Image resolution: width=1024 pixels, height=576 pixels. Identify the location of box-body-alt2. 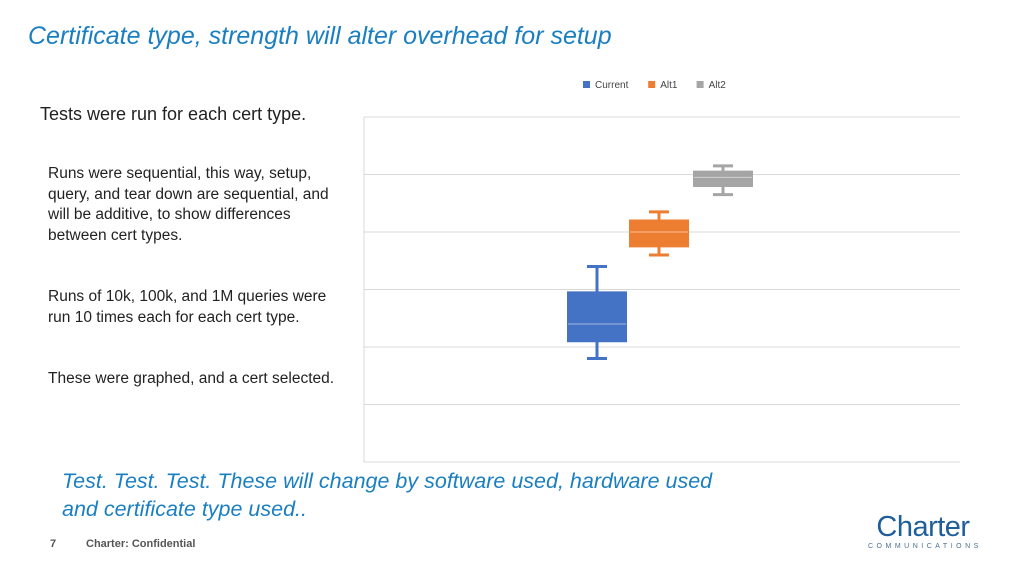
(723, 178).